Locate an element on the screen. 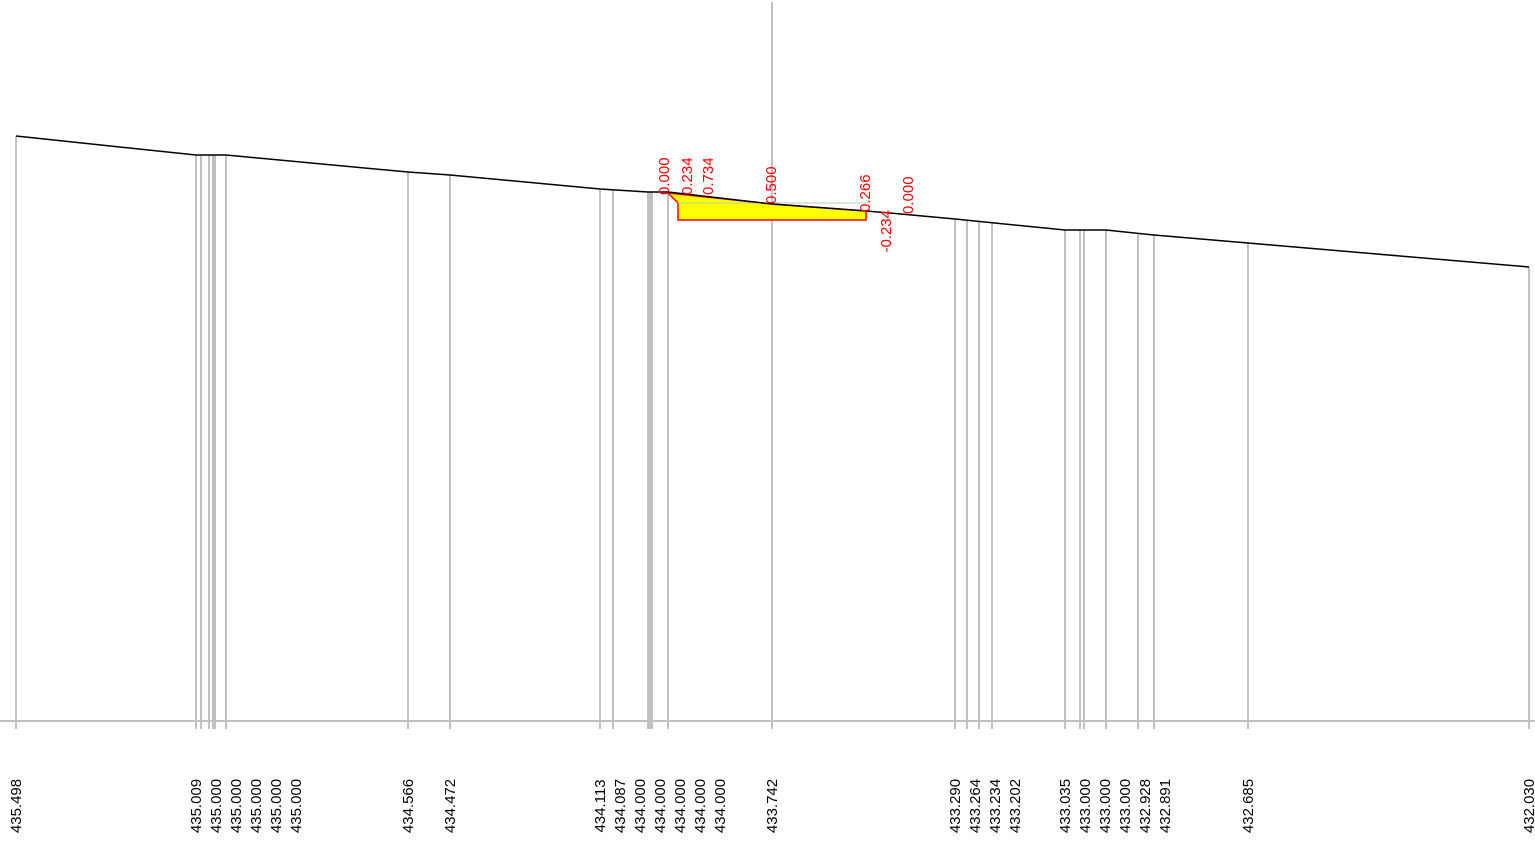 This screenshot has width=1535, height=843. excavation-depth-labels: 0.000 0.234 0.734 0.500 0.266-0.234 0.000 is located at coordinates (786, 204).